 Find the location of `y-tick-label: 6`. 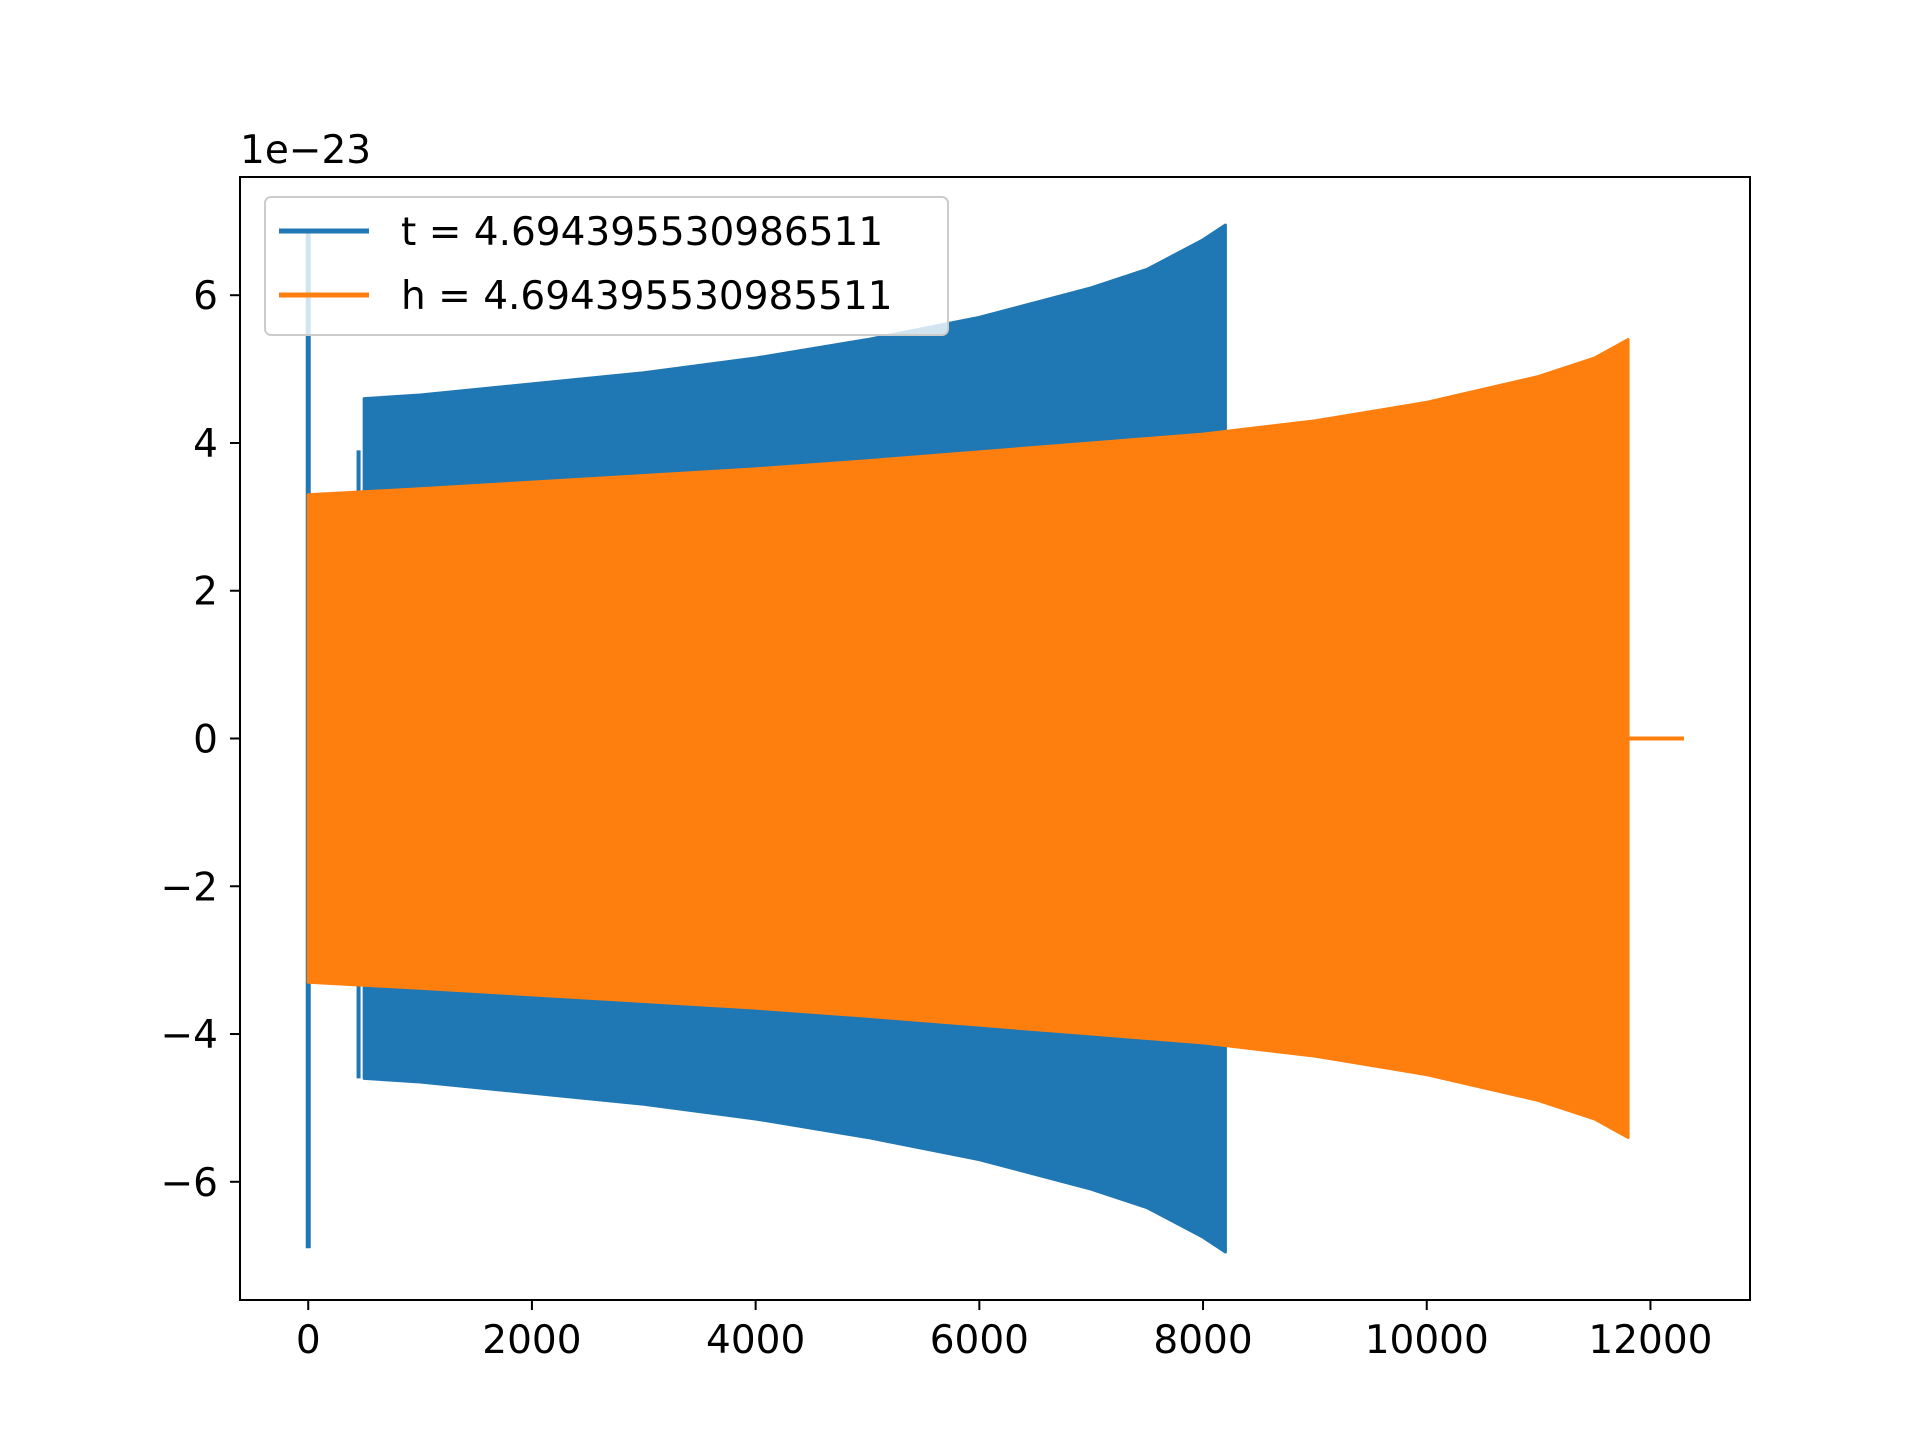

y-tick-label: 6 is located at coordinates (205, 296).